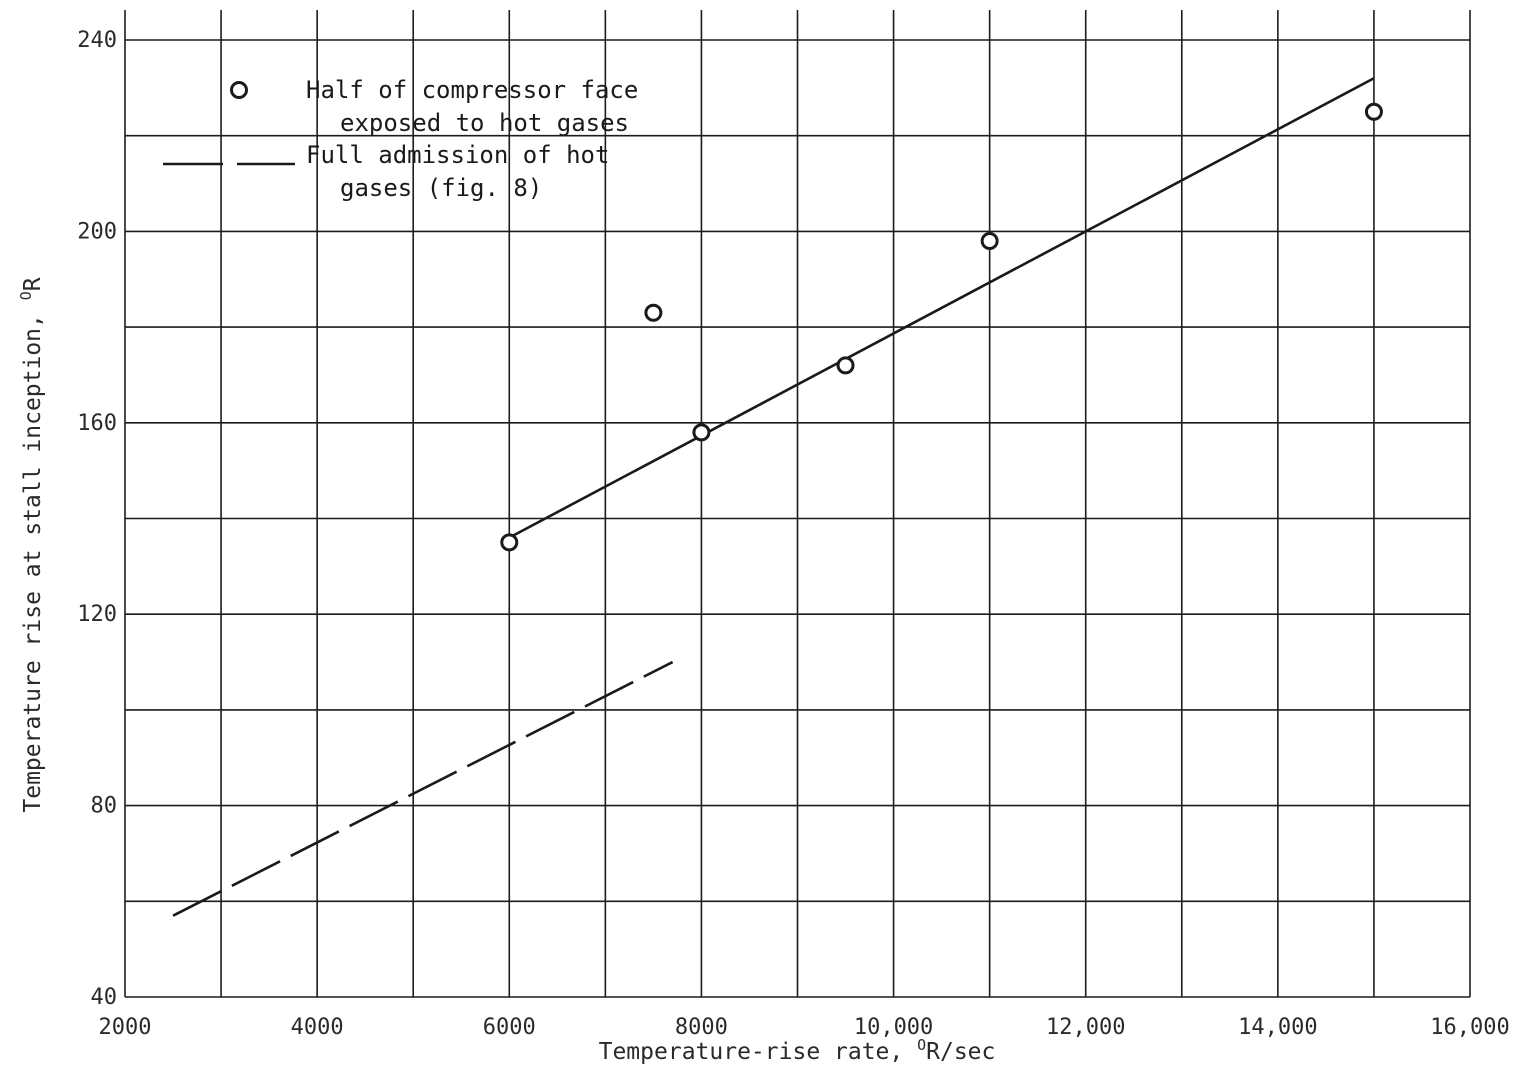 The width and height of the screenshot is (1535, 1068). What do you see at coordinates (33, 556) in the screenshot?
I see `y-axis-label-main: Temperature rise at stall inception,` at bounding box center [33, 556].